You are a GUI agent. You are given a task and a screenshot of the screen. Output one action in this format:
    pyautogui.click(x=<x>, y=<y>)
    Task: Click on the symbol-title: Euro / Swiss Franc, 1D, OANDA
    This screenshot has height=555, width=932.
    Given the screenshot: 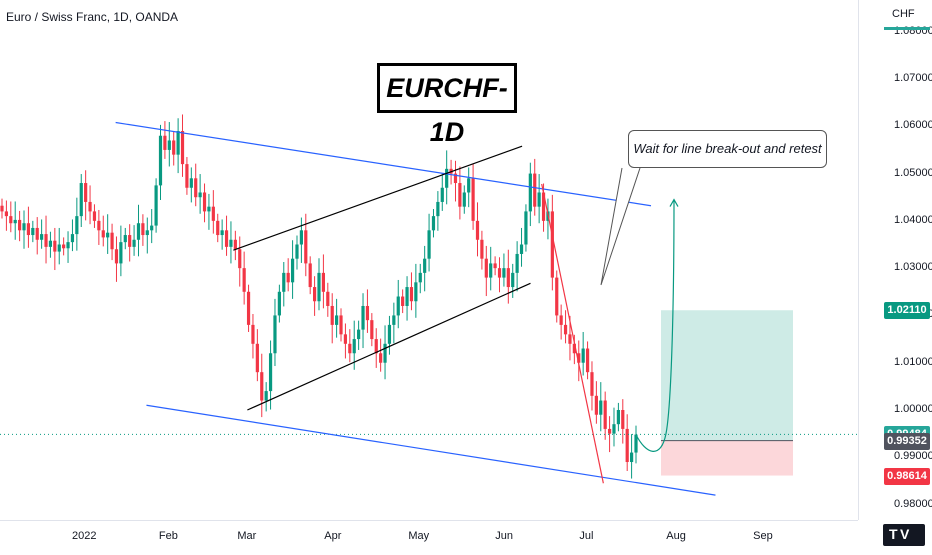 What is the action you would take?
    pyautogui.click(x=92, y=17)
    